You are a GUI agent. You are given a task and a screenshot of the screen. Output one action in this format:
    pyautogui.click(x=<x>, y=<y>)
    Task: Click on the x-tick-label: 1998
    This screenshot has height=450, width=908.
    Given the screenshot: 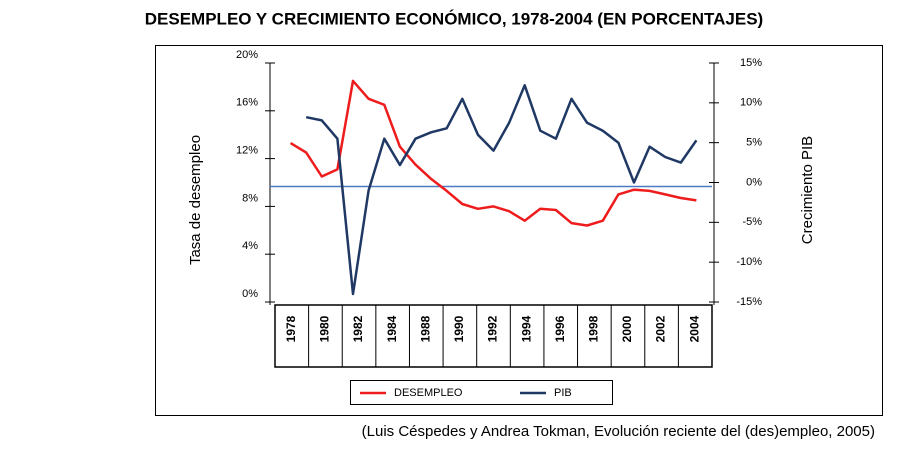 What is the action you would take?
    pyautogui.click(x=594, y=328)
    